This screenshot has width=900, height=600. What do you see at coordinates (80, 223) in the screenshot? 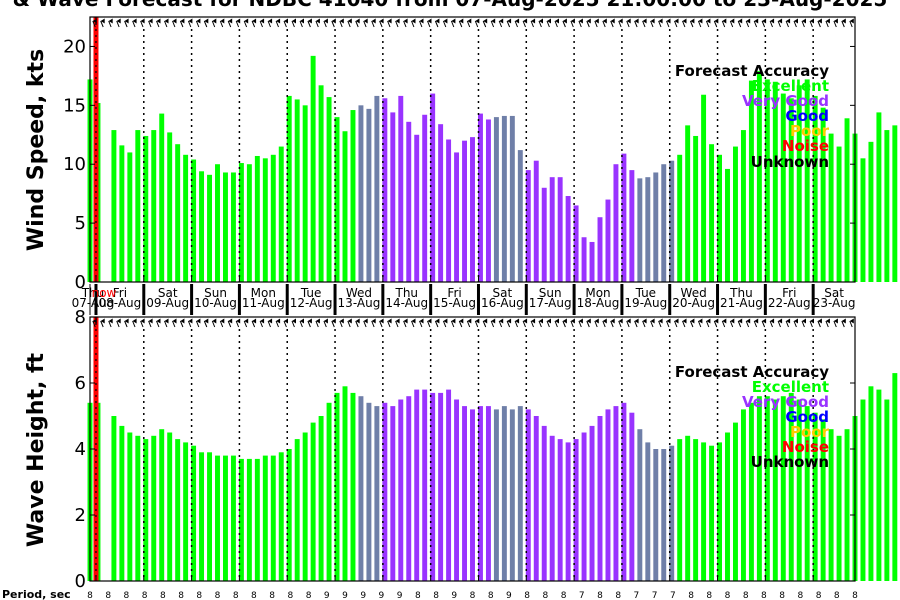
I see `y-tick-label: 5` at bounding box center [80, 223].